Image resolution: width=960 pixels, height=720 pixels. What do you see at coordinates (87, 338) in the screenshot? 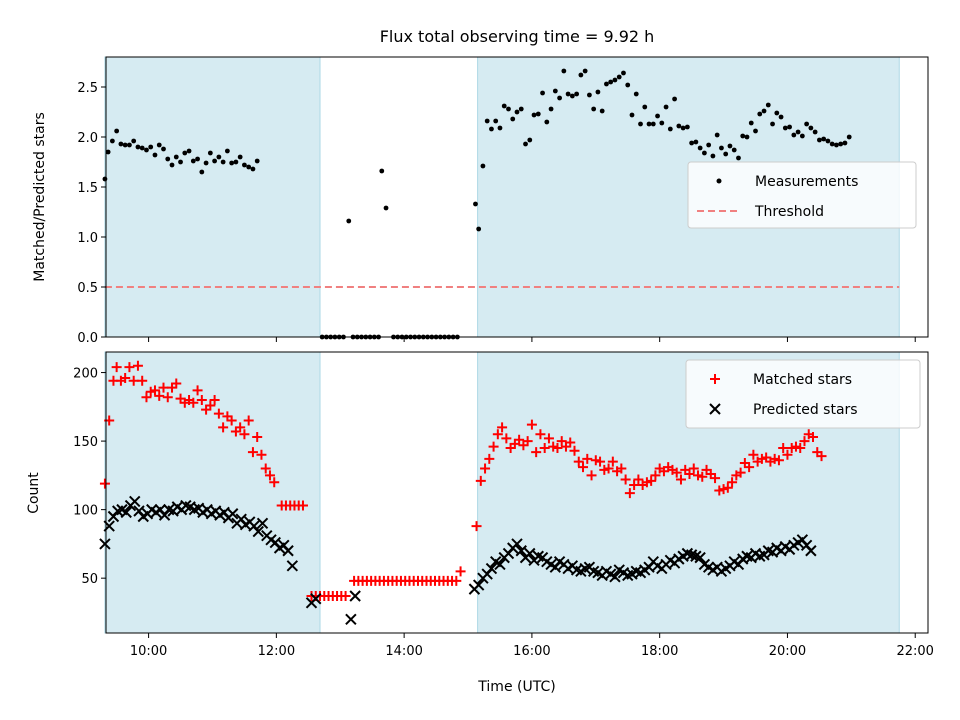
I see `y-tick-label: 0.0` at bounding box center [87, 338].